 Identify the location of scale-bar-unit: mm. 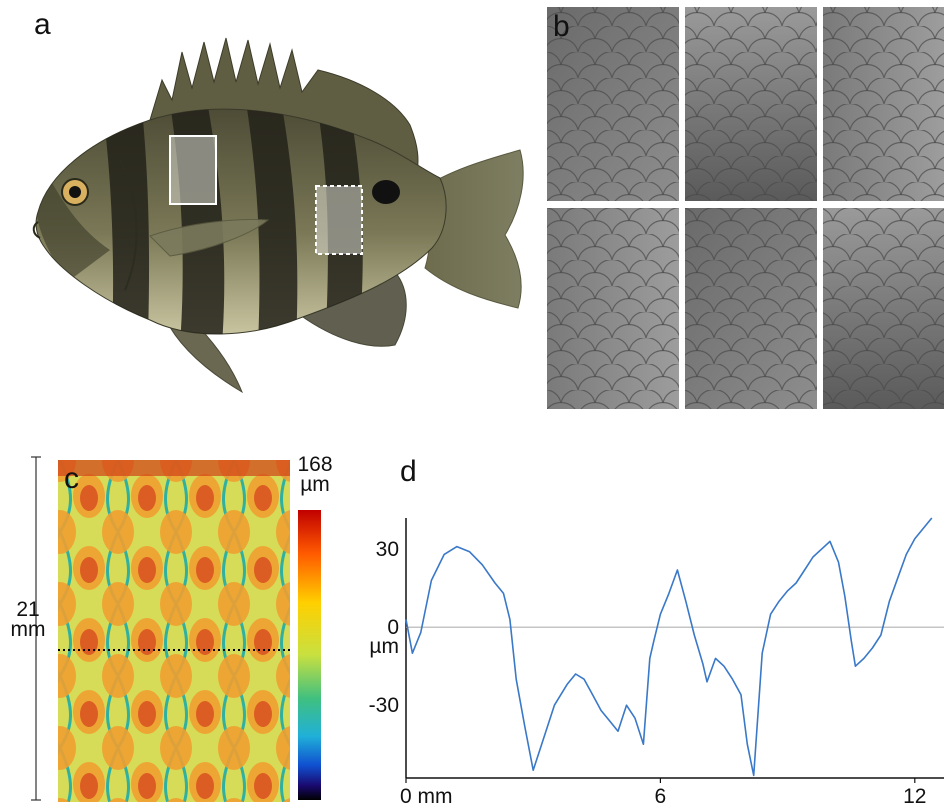
(28, 629).